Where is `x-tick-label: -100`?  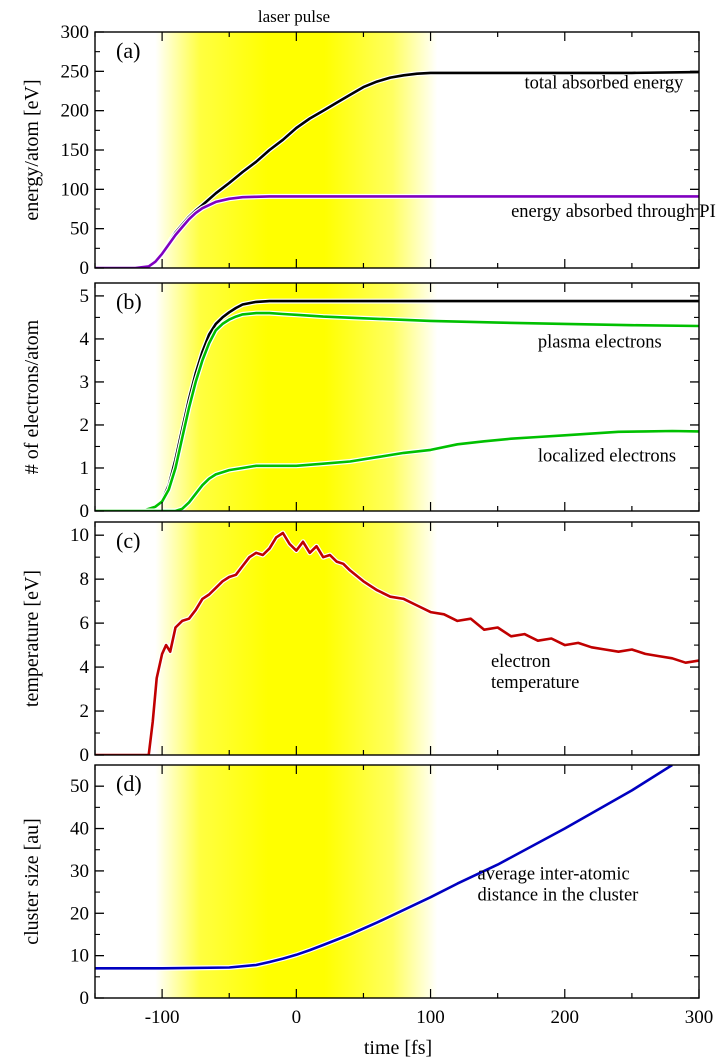
x-tick-label: -100 is located at coordinates (162, 1017).